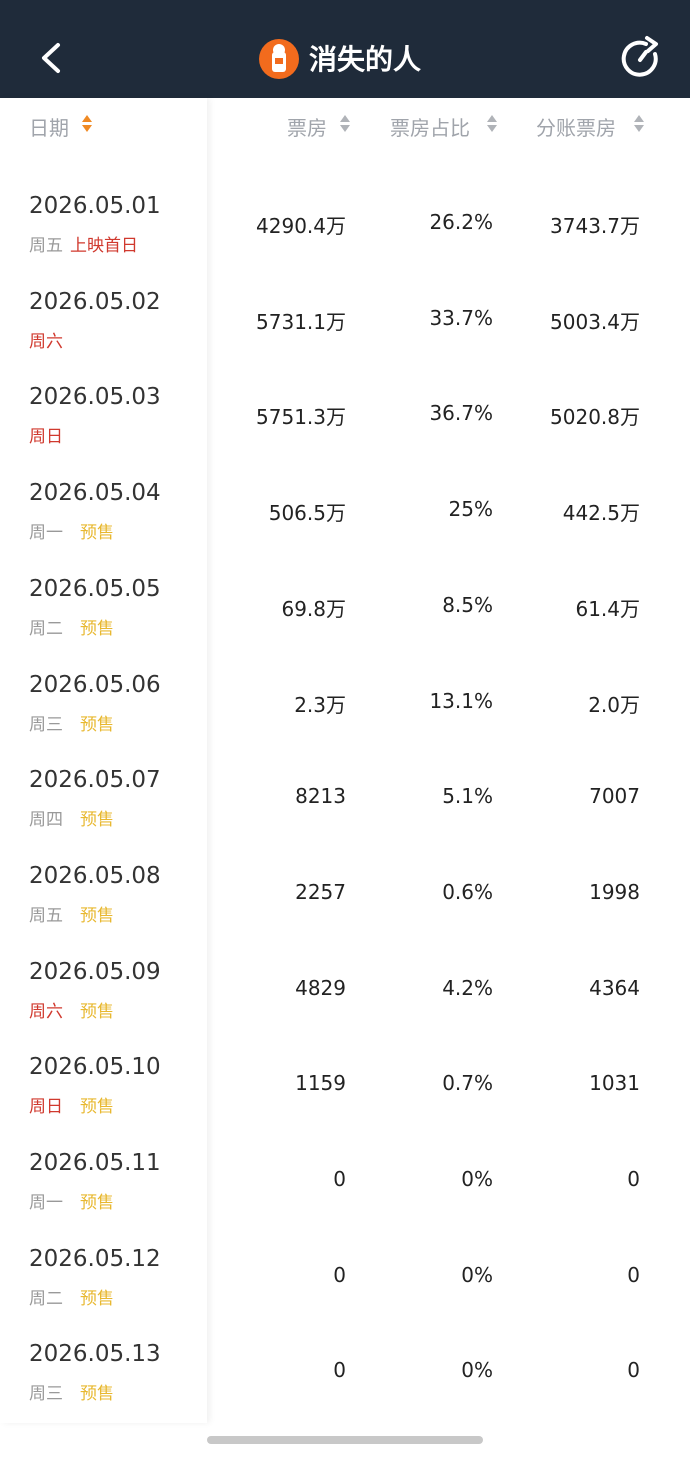 This screenshot has height=1457, width=690. What do you see at coordinates (595, 417) in the screenshot?
I see `split-box-office: 5020.8万` at bounding box center [595, 417].